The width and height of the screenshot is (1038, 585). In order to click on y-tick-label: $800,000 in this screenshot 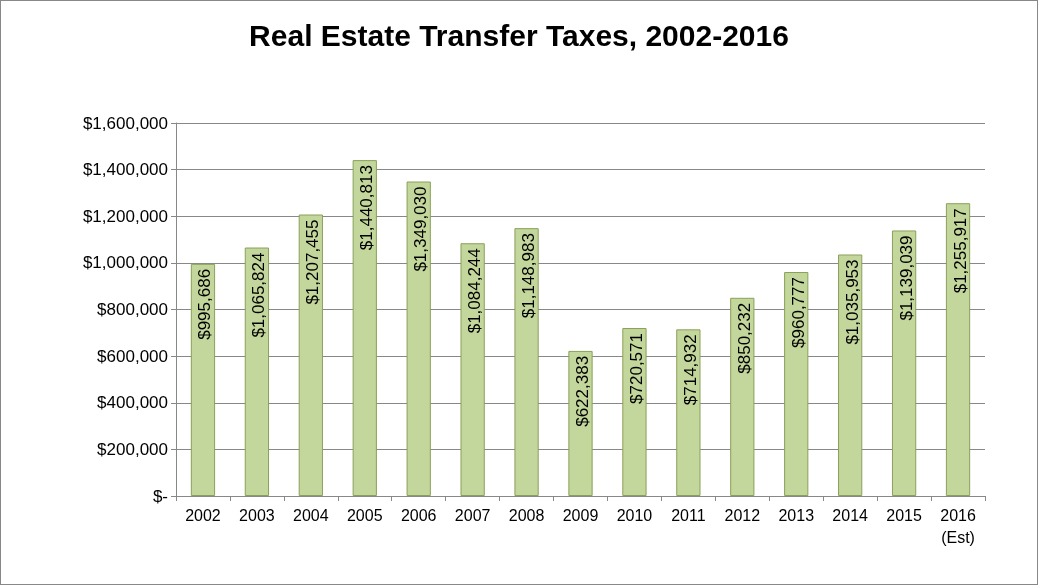, I will do `click(132, 309)`.